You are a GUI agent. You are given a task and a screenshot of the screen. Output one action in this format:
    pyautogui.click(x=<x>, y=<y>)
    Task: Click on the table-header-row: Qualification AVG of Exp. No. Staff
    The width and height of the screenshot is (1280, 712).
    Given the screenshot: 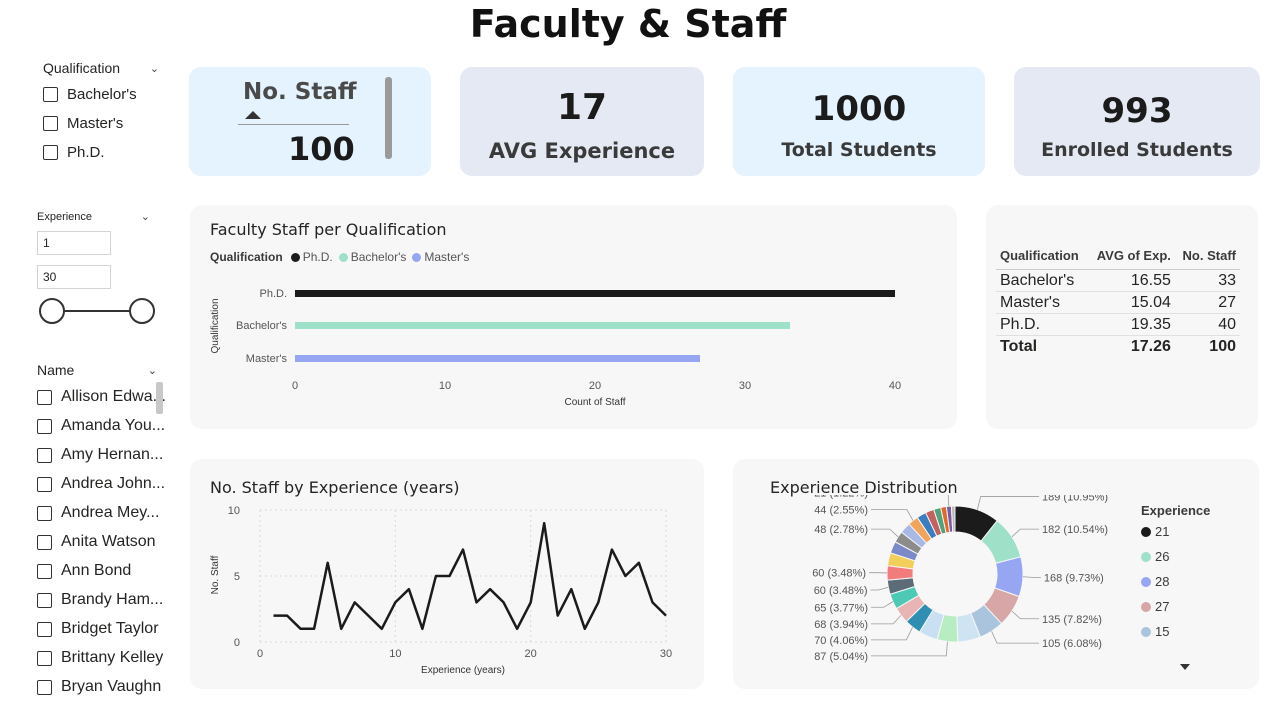 What is the action you would take?
    pyautogui.click(x=1118, y=258)
    